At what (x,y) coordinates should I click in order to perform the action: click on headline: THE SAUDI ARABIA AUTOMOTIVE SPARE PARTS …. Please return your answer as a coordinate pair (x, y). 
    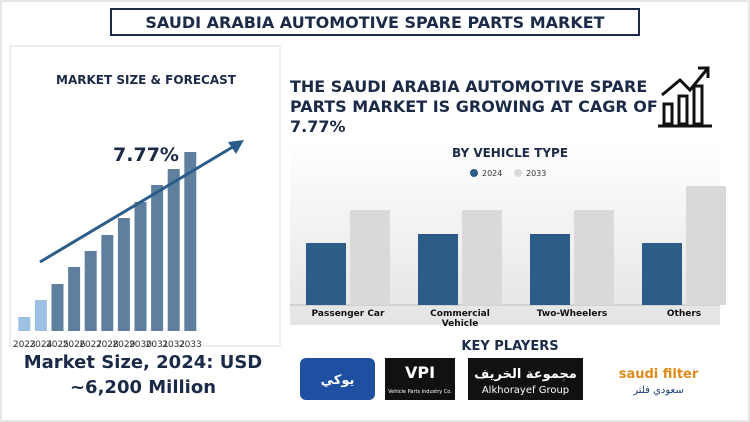
    Looking at the image, I should click on (474, 106).